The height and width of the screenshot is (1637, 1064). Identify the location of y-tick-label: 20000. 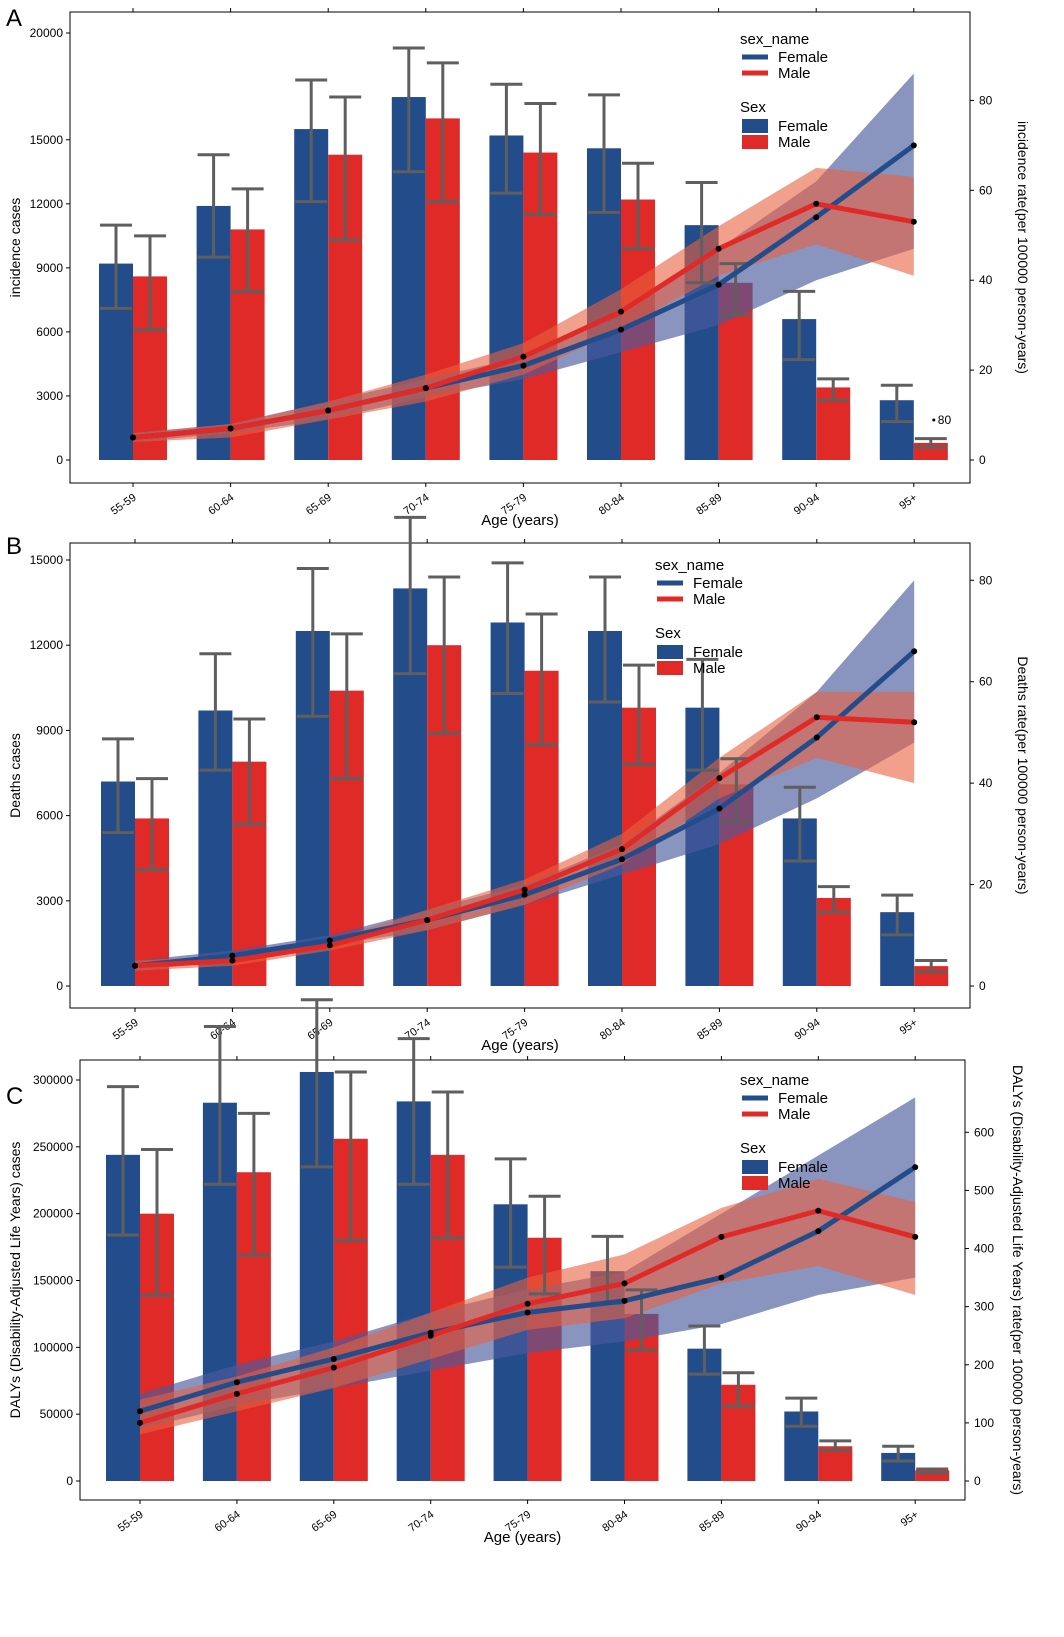
(47, 33).